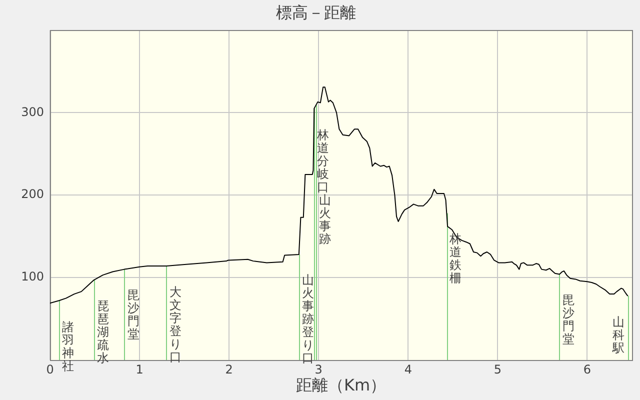  I want to click on x-tick-label: 3, so click(318, 369).